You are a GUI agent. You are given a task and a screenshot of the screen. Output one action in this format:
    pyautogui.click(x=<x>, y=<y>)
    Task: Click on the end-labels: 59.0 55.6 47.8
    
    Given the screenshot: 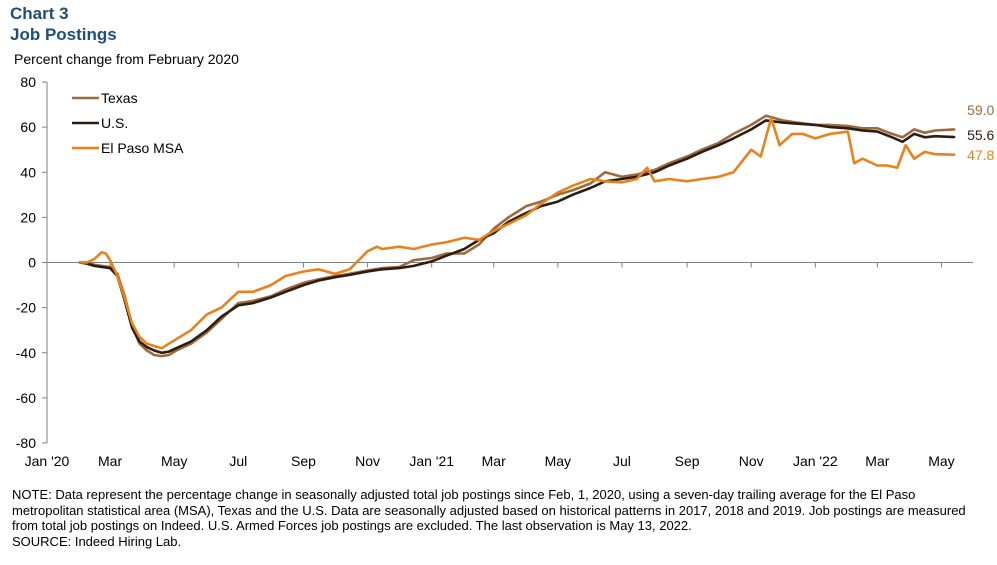 What is the action you would take?
    pyautogui.click(x=980, y=132)
    